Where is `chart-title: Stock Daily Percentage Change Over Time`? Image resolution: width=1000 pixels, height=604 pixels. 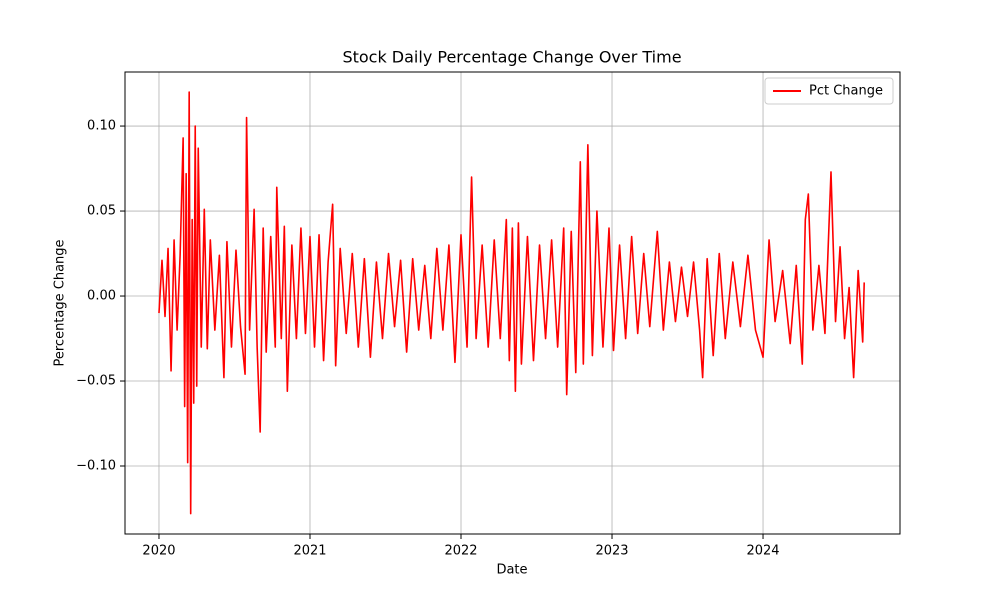
chart-title: Stock Daily Percentage Change Over Time is located at coordinates (511, 57).